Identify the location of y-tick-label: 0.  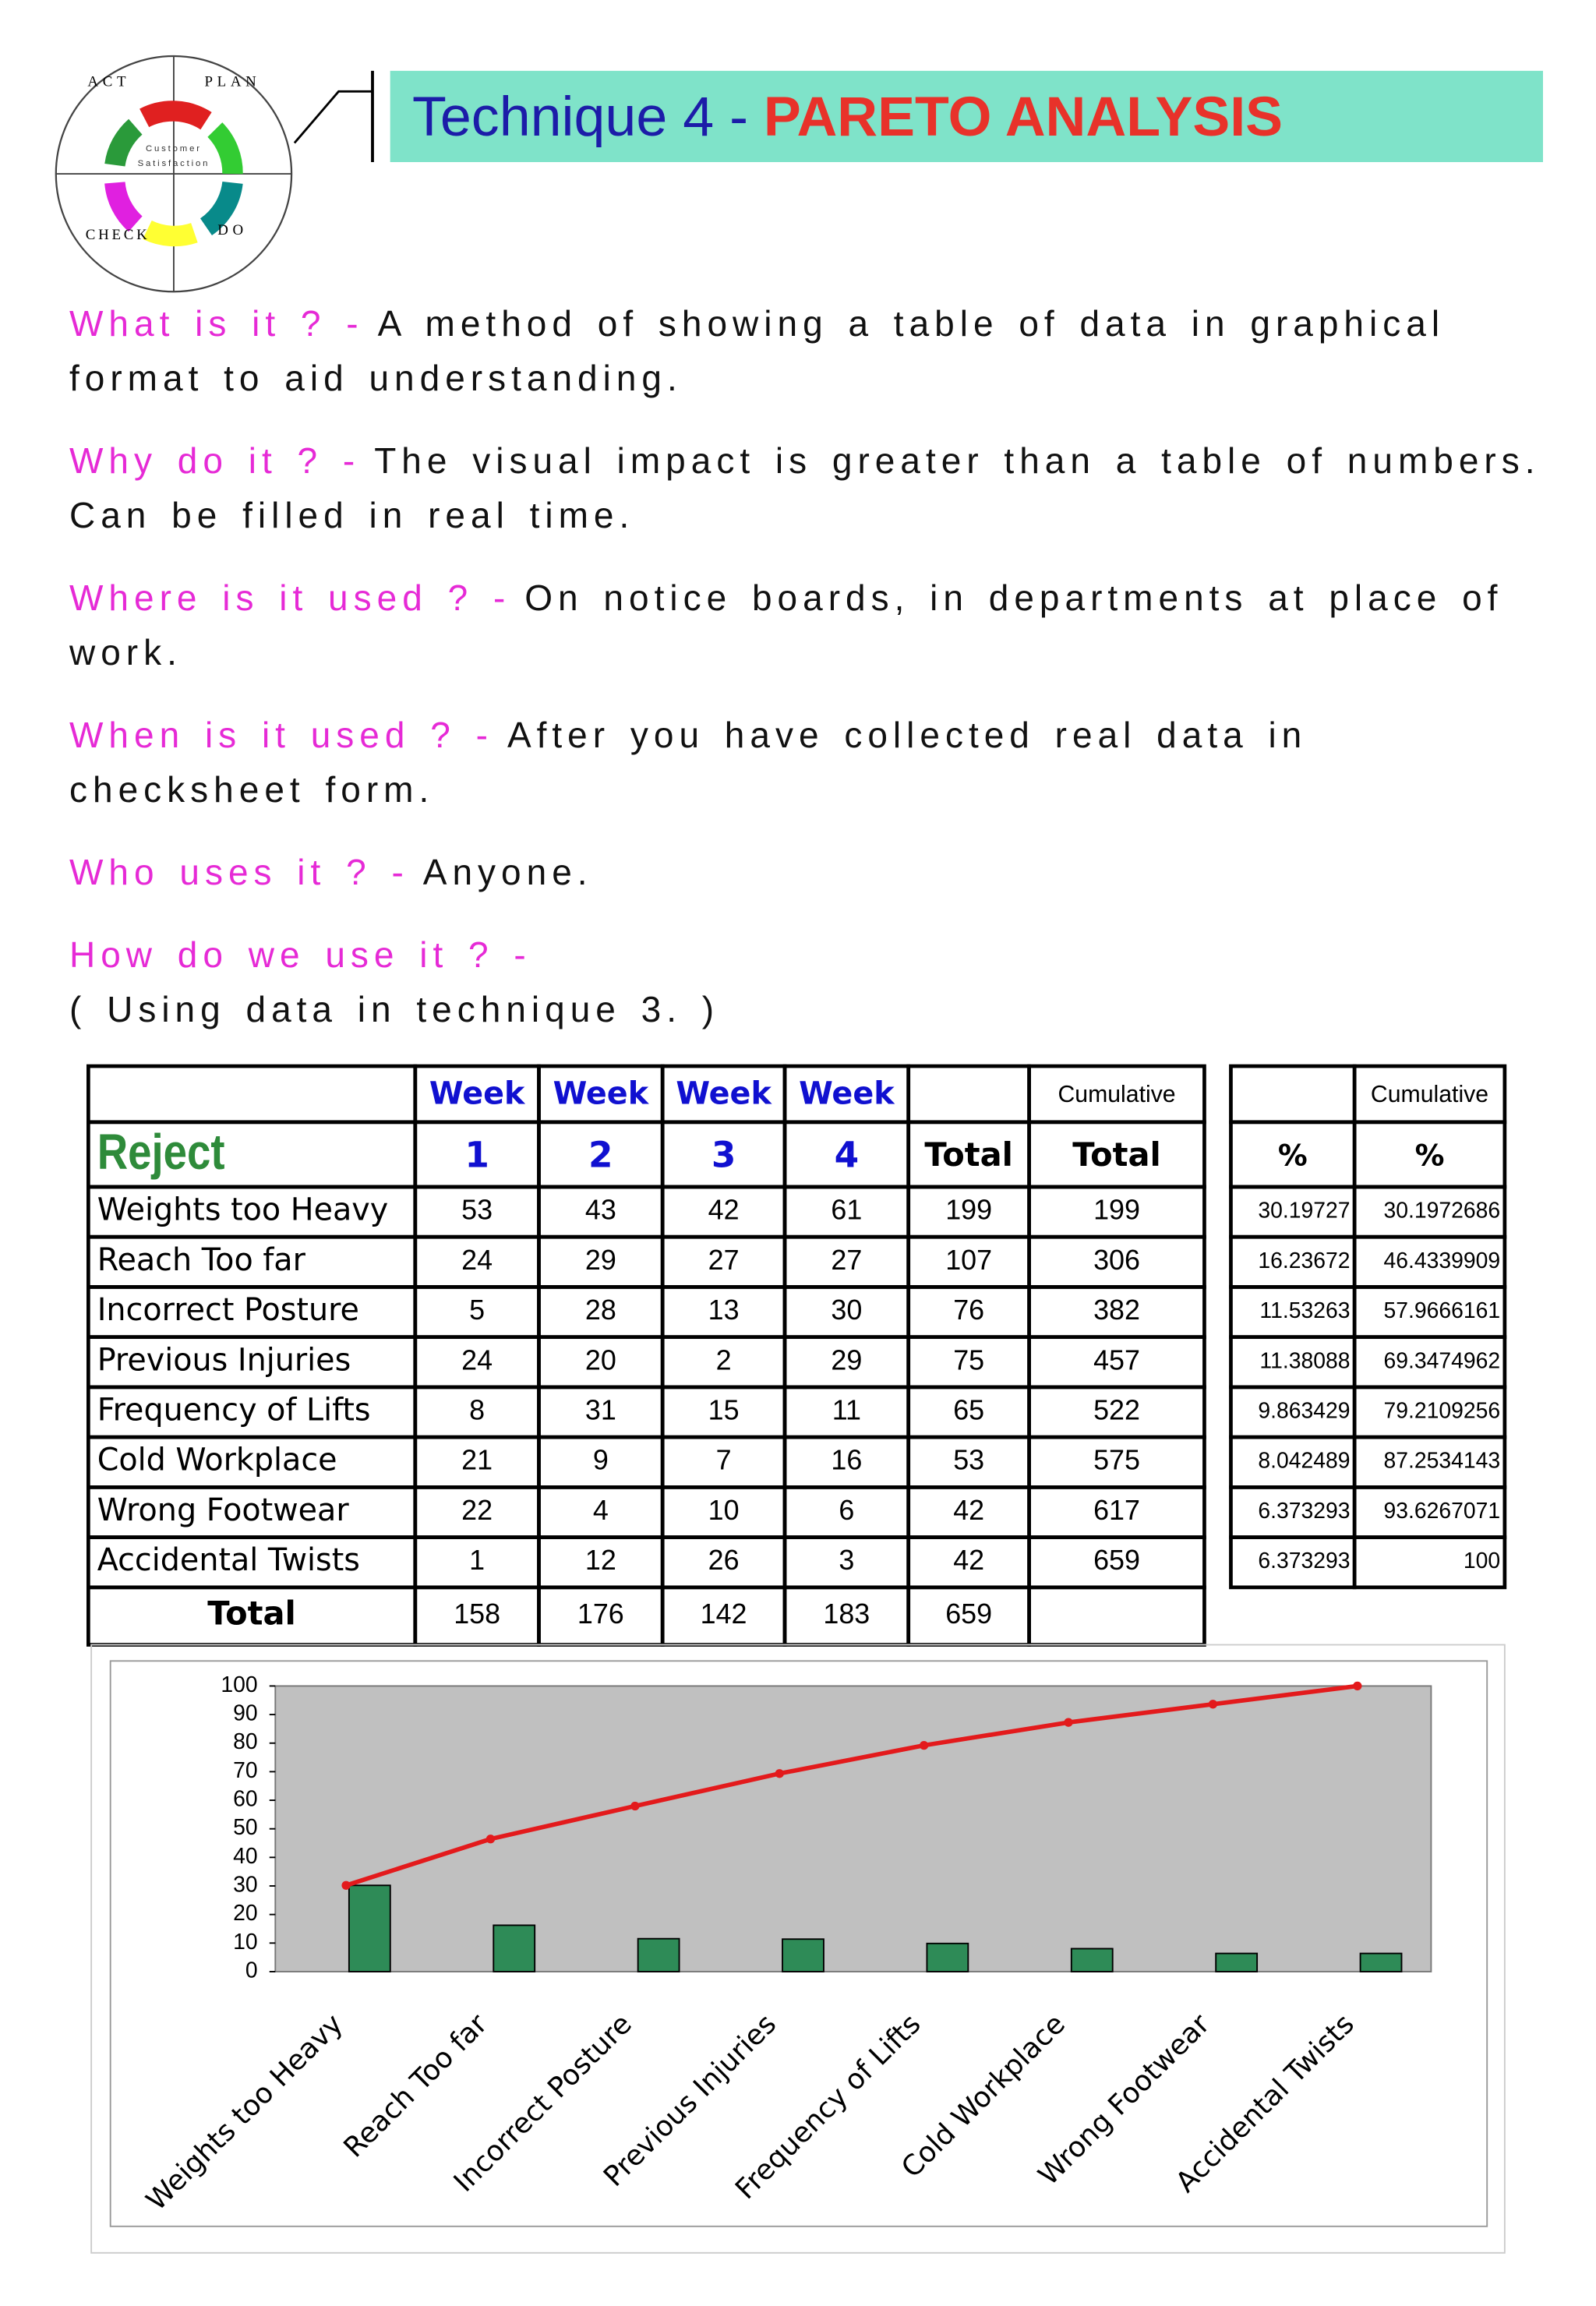
(251, 1970).